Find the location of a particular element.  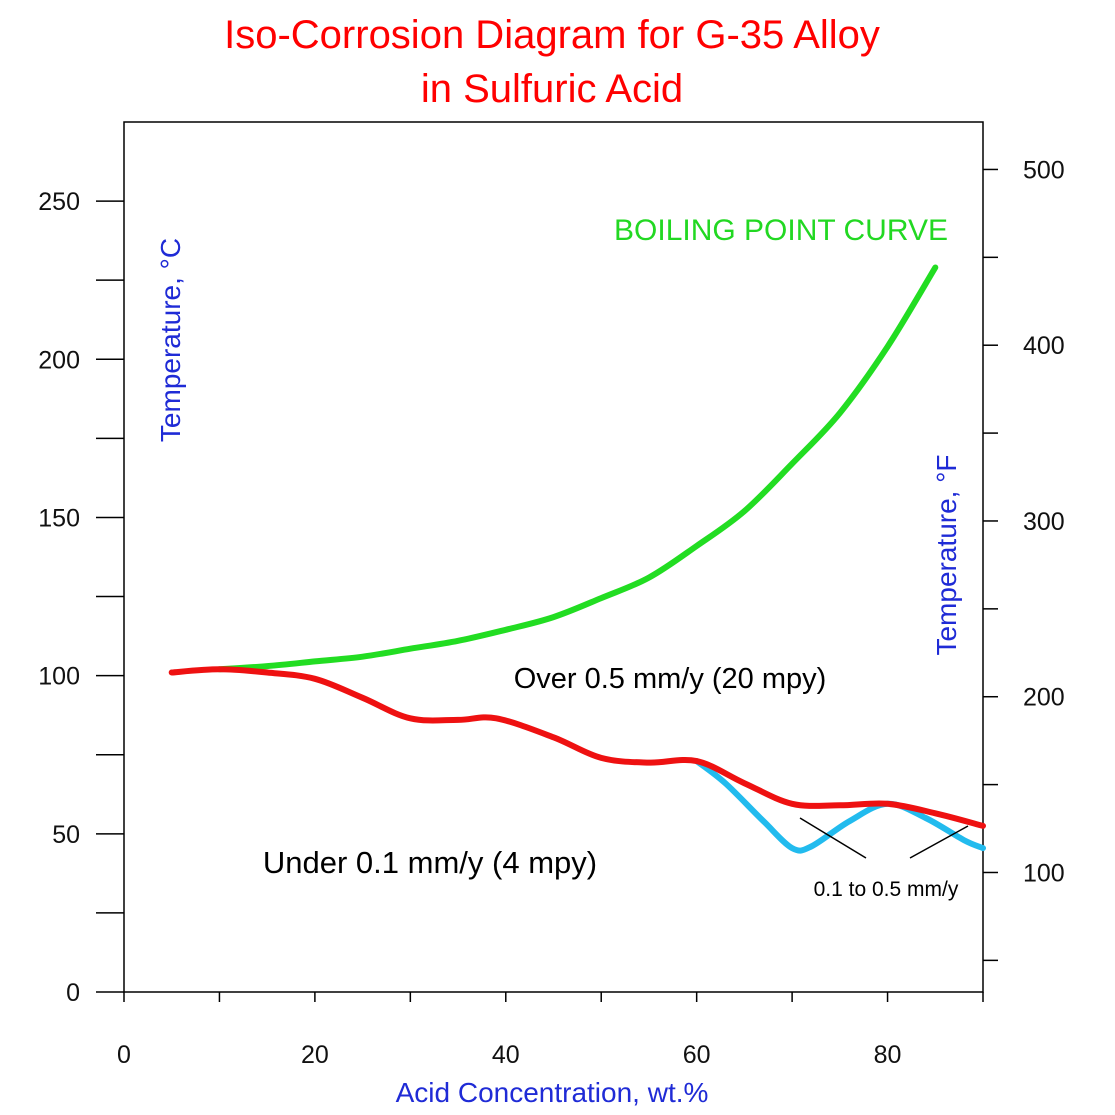

middle-region-label: 0.1 to 0.5 mm/y is located at coordinates (886, 889).